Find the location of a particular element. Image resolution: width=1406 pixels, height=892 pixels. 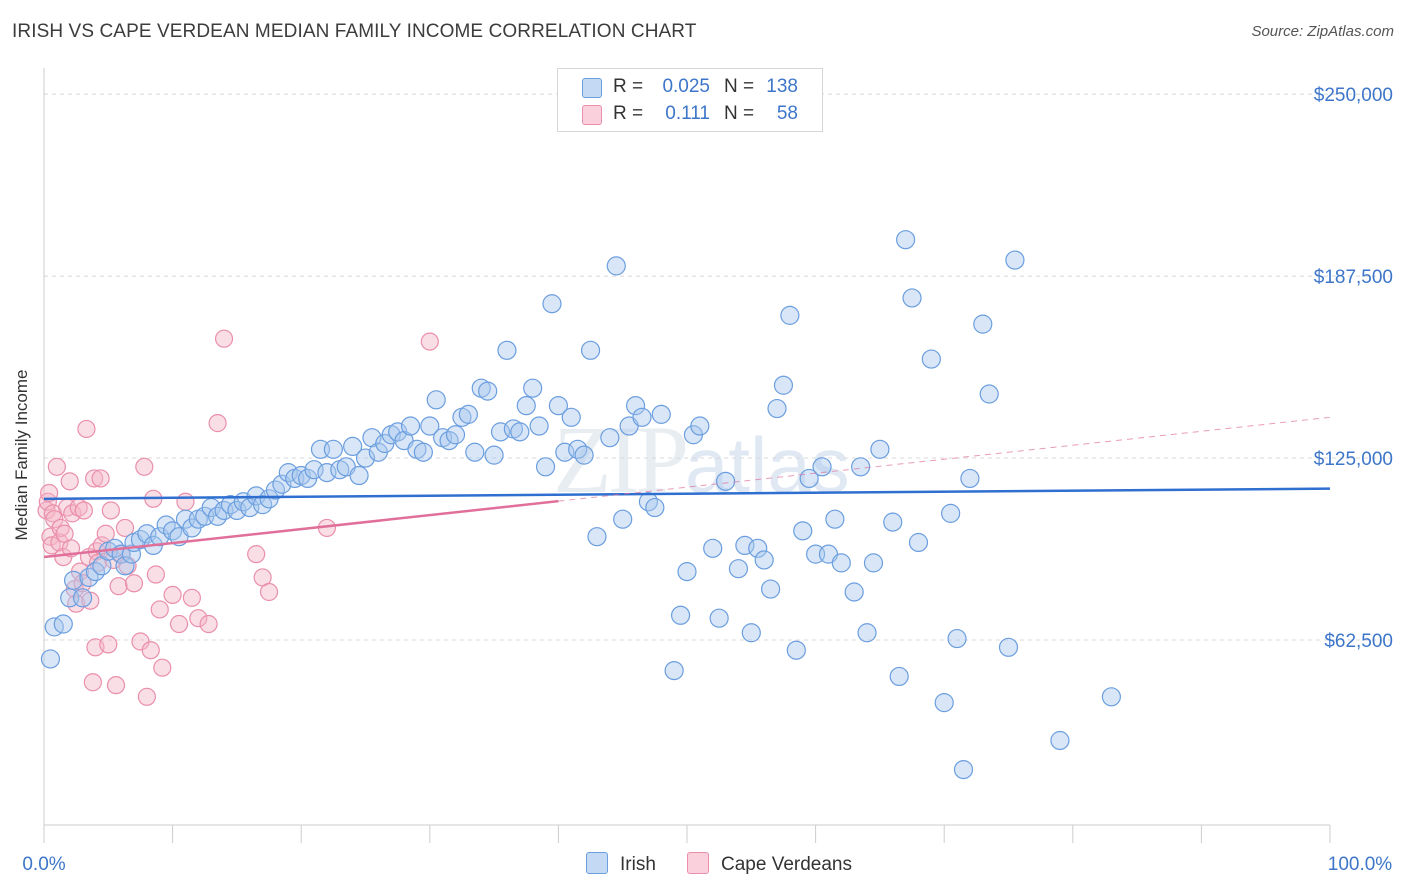

y-axis-label-wrap: Median Family Income is located at coordinates (22, 446).